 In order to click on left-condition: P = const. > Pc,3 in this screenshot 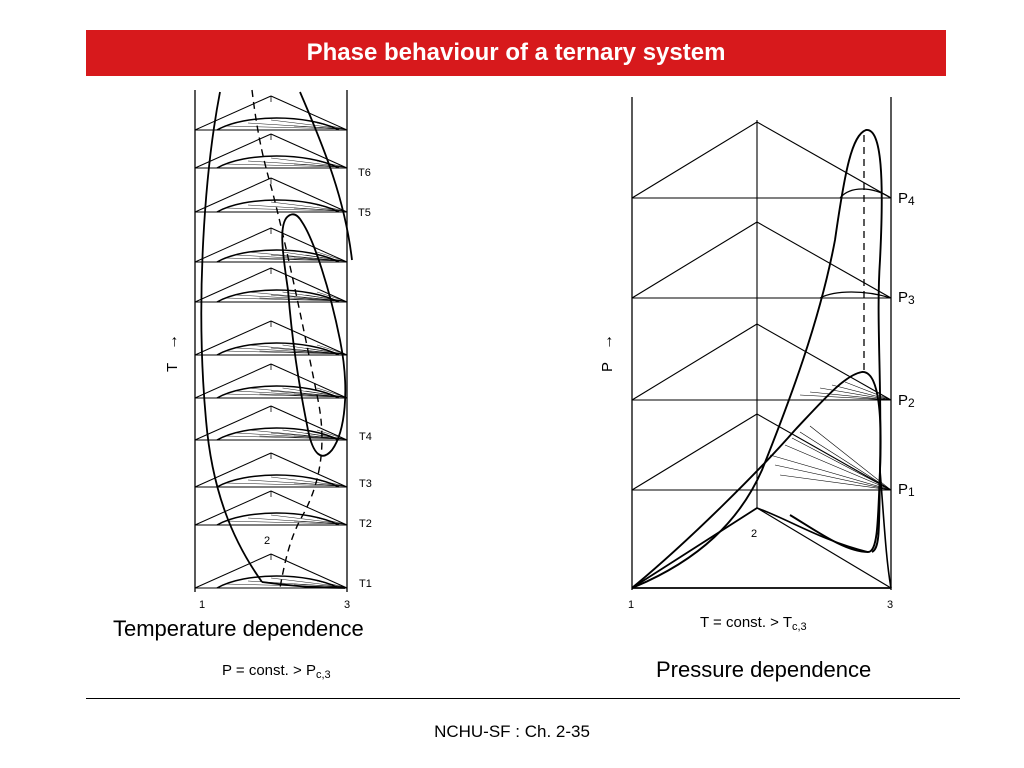, I will do `click(276, 671)`.